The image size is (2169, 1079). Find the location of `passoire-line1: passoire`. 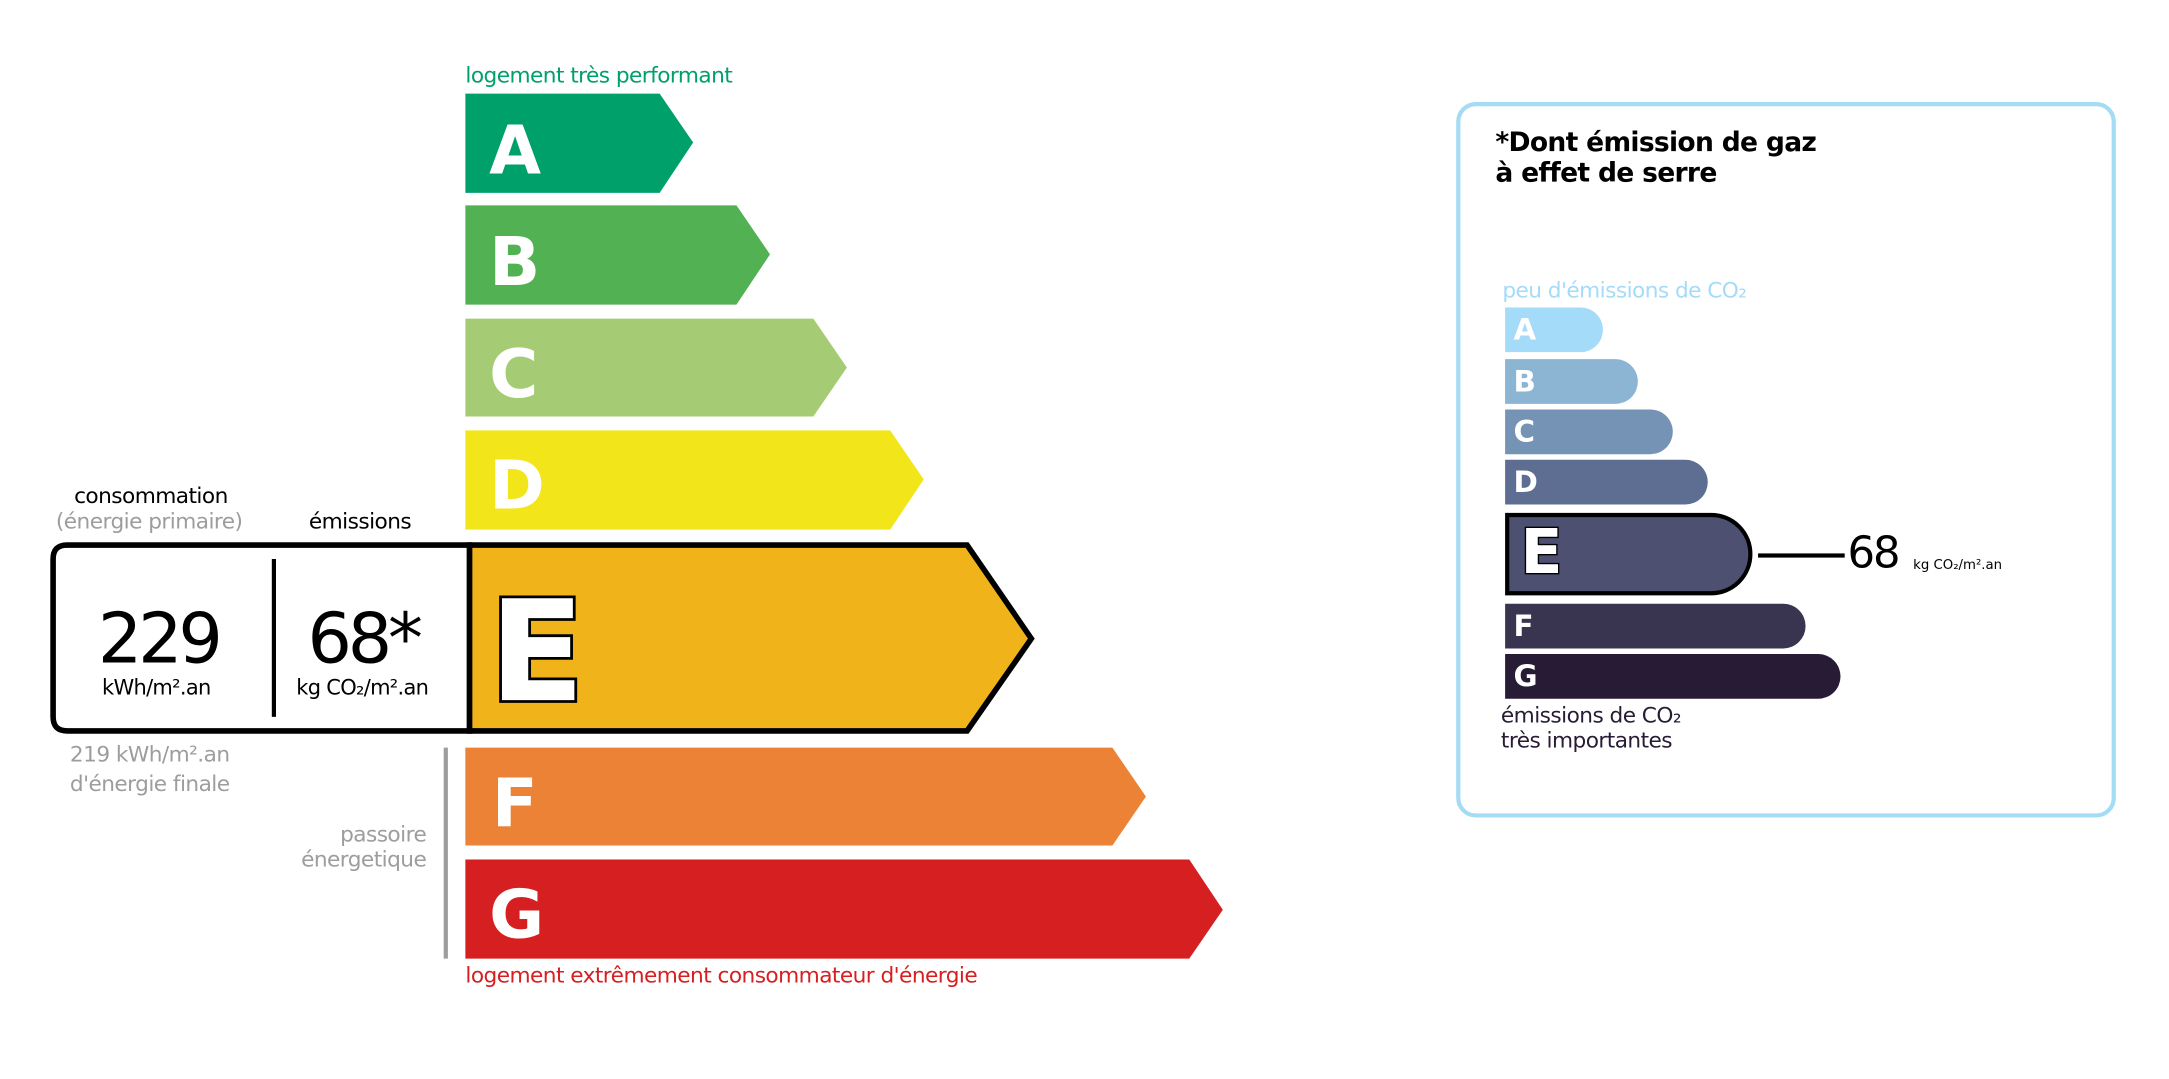

passoire-line1: passoire is located at coordinates (383, 834).